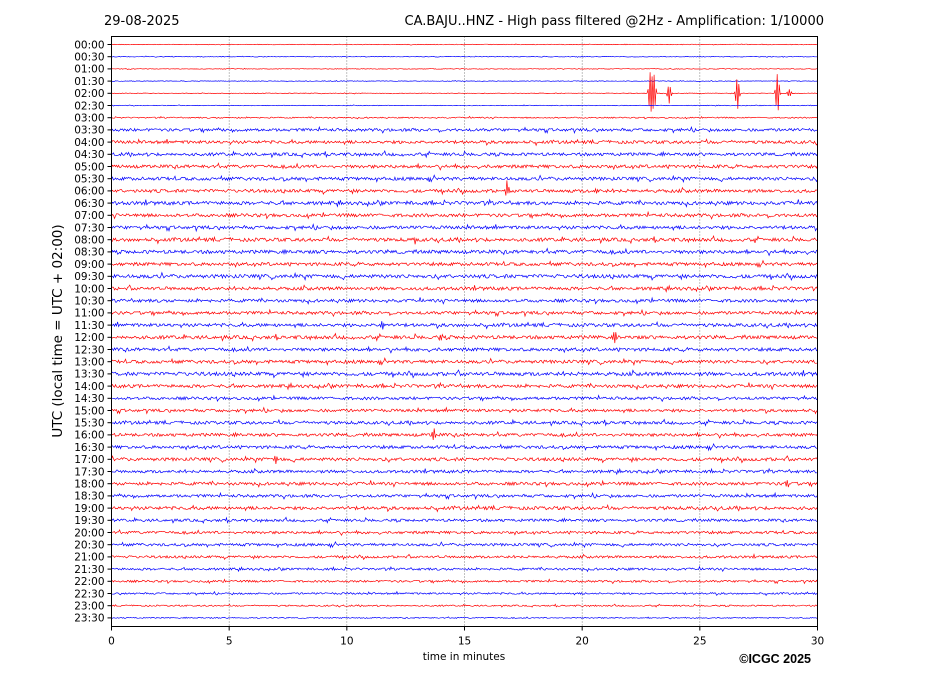 Image resolution: width=927 pixels, height=696 pixels. Describe the element at coordinates (89, 167) in the screenshot. I see `y-tick-label: 05:00` at that location.